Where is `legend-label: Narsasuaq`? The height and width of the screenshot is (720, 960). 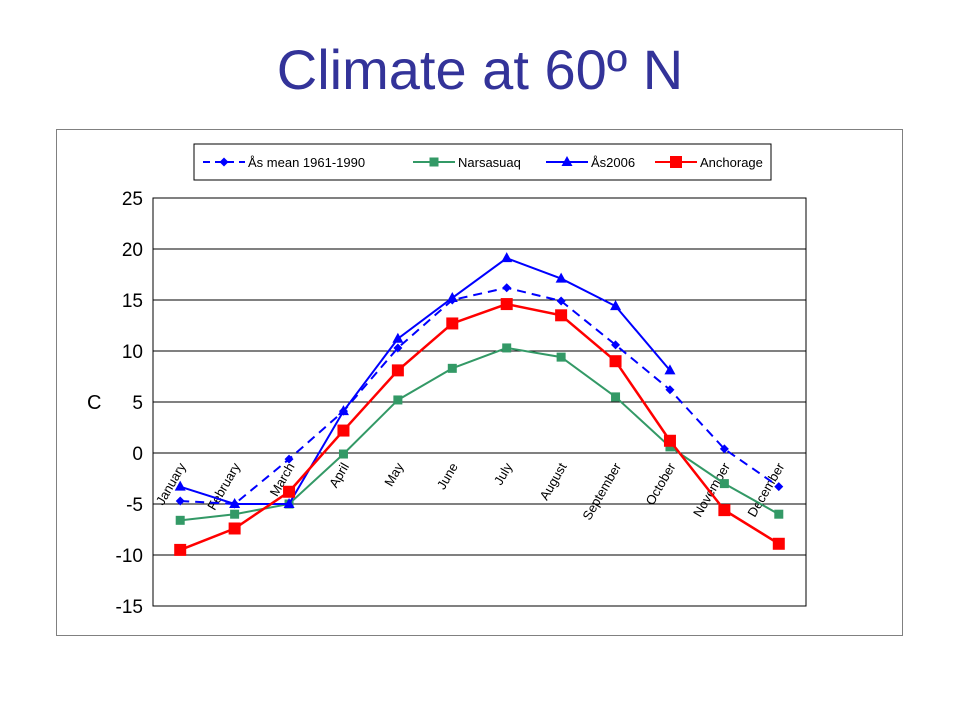 legend-label: Narsasuaq is located at coordinates (489, 162).